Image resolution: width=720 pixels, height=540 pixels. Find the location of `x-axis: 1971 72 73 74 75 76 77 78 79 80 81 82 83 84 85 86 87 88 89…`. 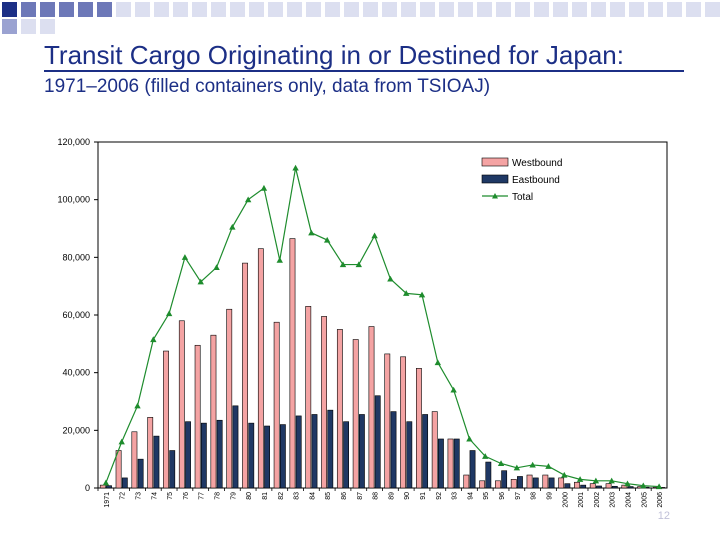

x-axis: 1971 72 73 74 75 76 77 78 79 80 81 82 83 84 85 86 87 88 89… is located at coordinates (380, 498).